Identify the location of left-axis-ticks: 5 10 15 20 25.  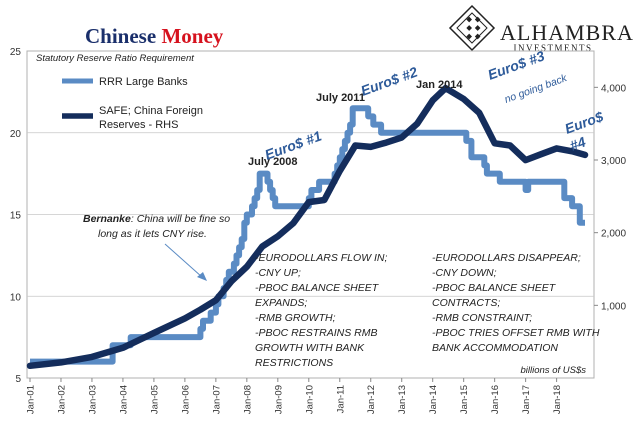
(16, 216).